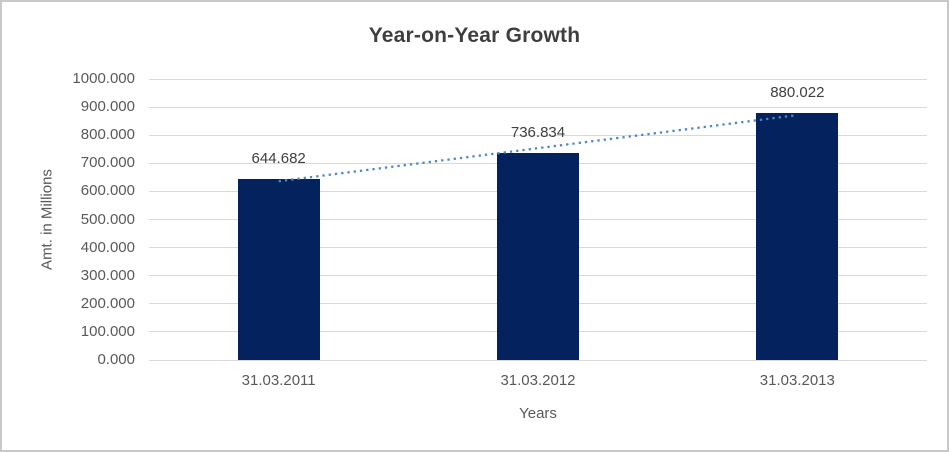 The height and width of the screenshot is (452, 949). Describe the element at coordinates (107, 107) in the screenshot. I see `y-tick-label: 900.000` at that location.